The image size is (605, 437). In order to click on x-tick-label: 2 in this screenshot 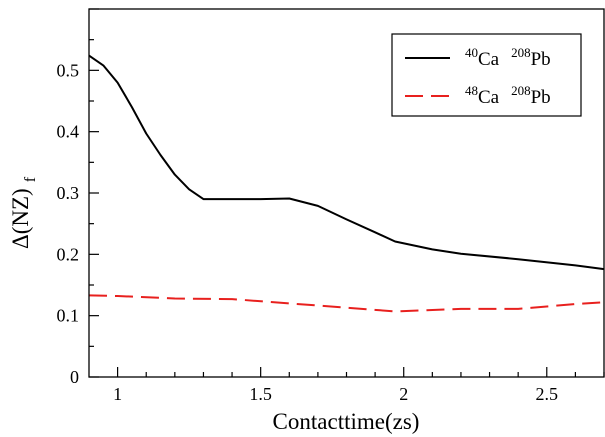, I will do `click(403, 394)`.